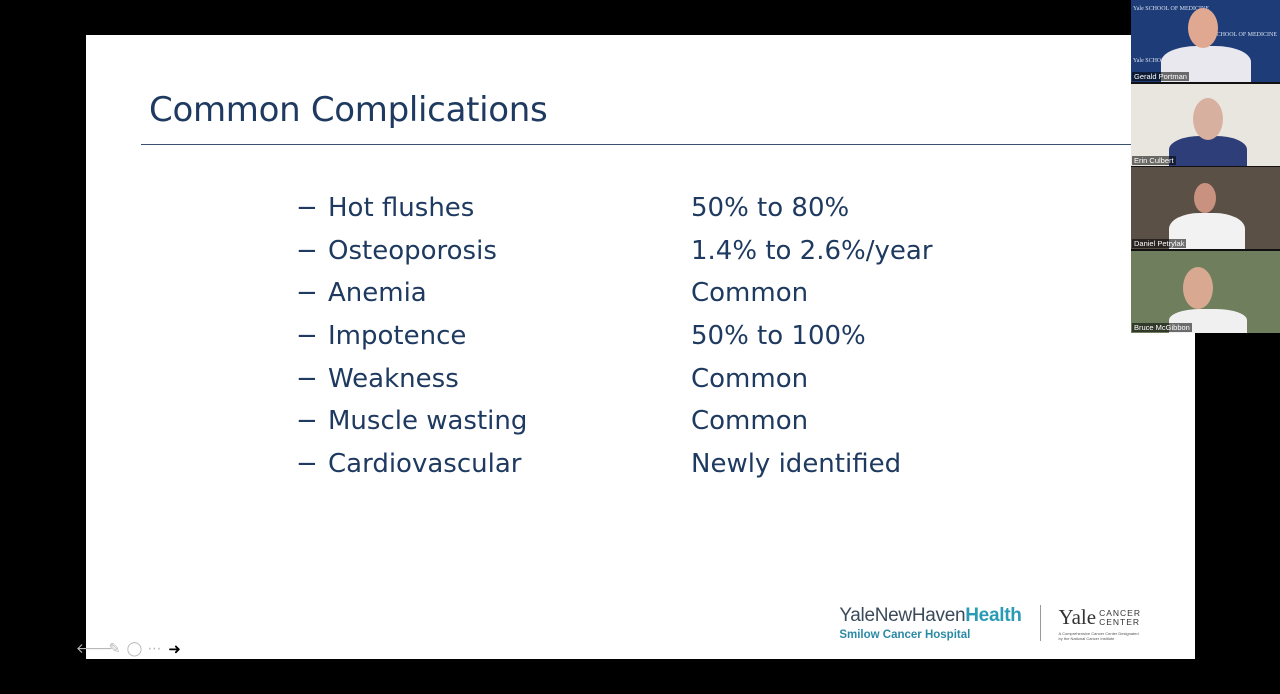 The image size is (1280, 694). I want to click on complication-name: Hot flushes, so click(401, 208).